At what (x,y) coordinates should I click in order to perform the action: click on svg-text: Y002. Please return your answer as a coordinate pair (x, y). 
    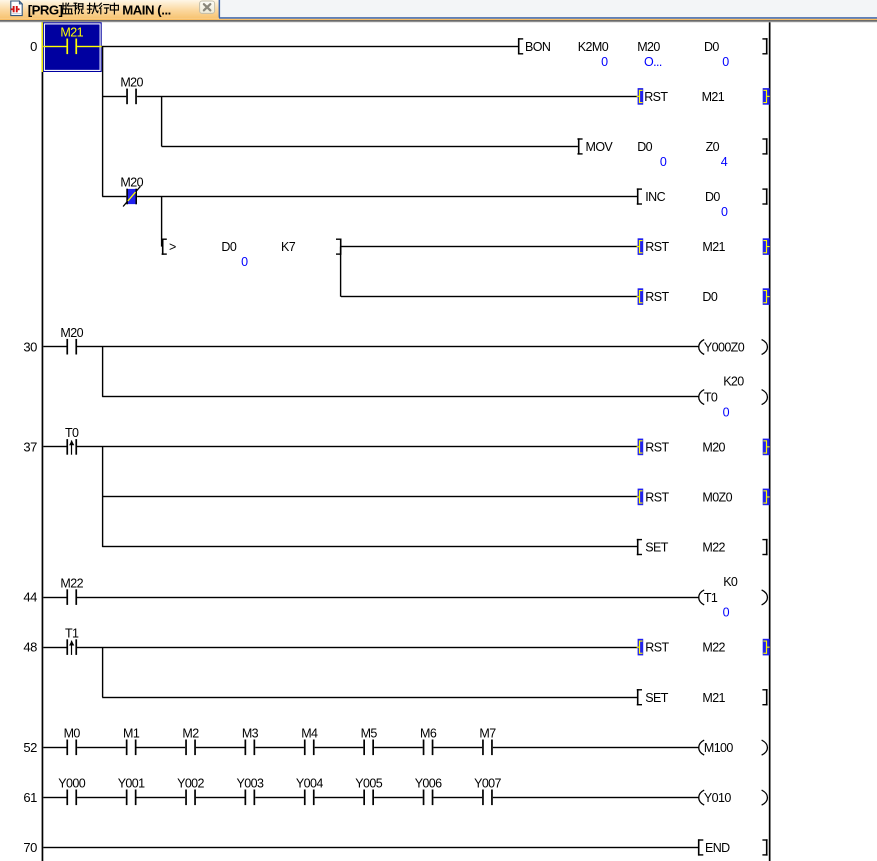
    Looking at the image, I should click on (190, 784).